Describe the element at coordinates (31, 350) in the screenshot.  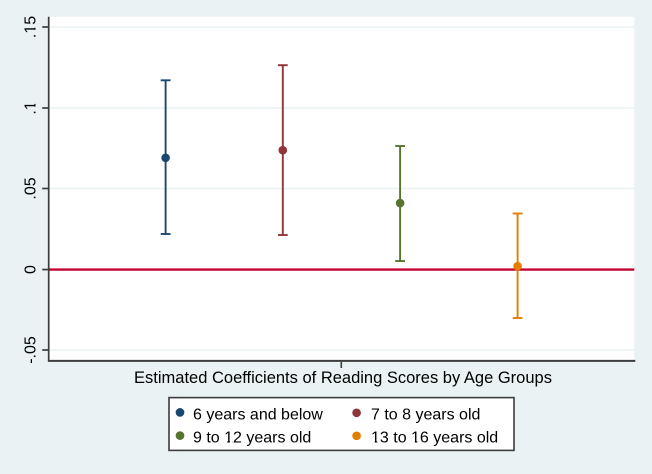
I see `svg-text: -.05` at that location.